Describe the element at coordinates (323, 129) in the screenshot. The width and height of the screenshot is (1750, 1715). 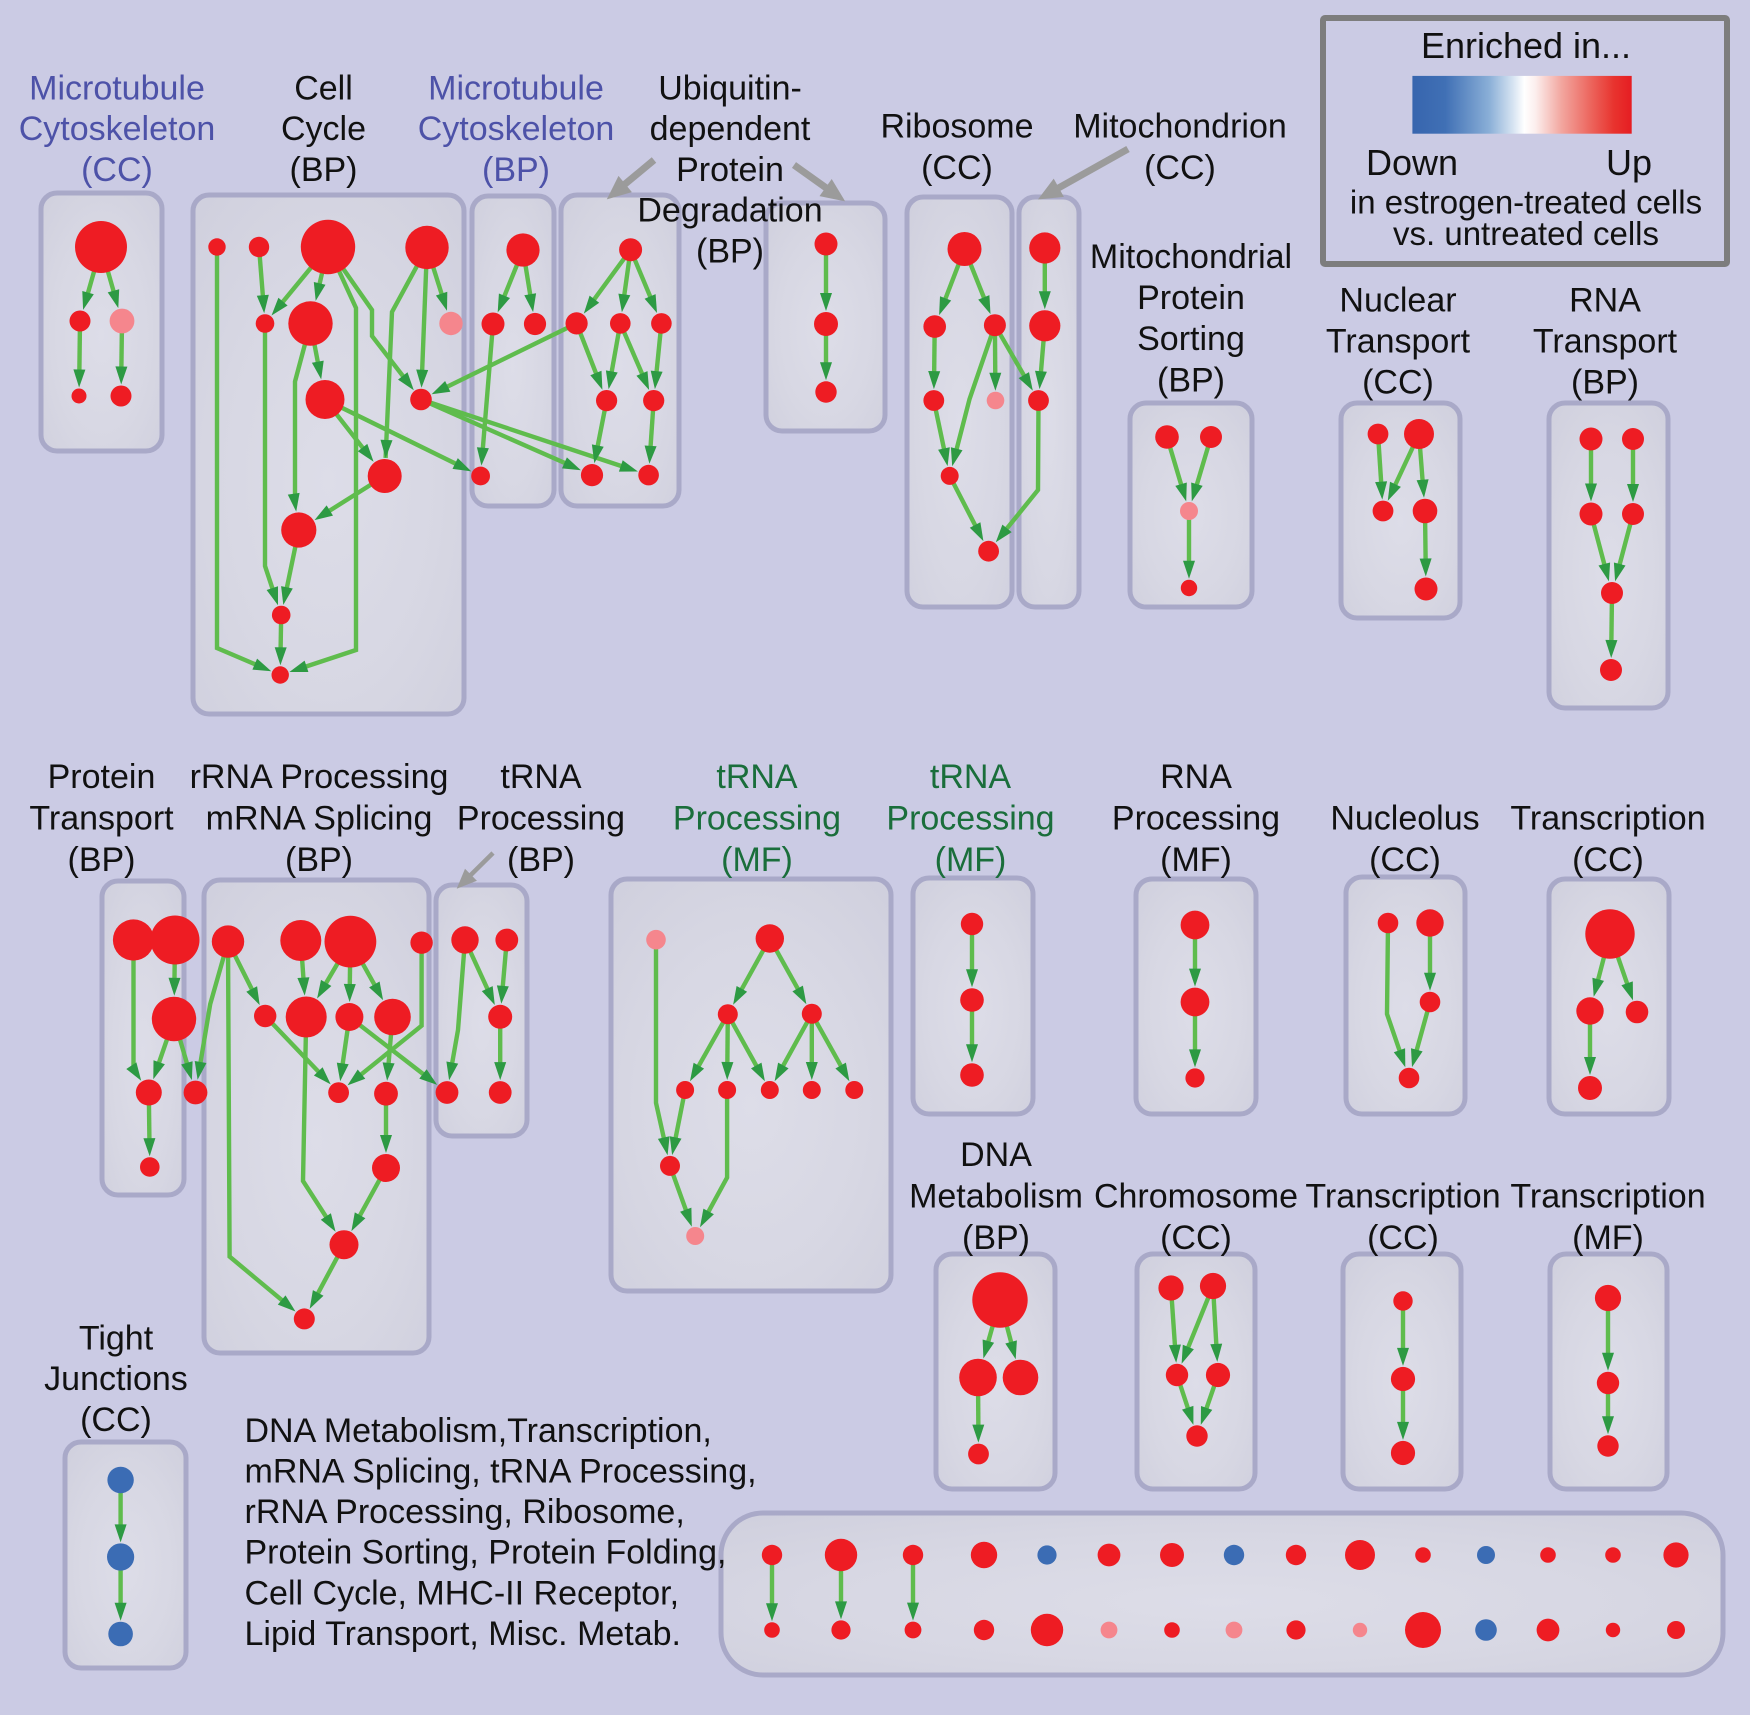
I see `svg-text: Cycle` at that location.